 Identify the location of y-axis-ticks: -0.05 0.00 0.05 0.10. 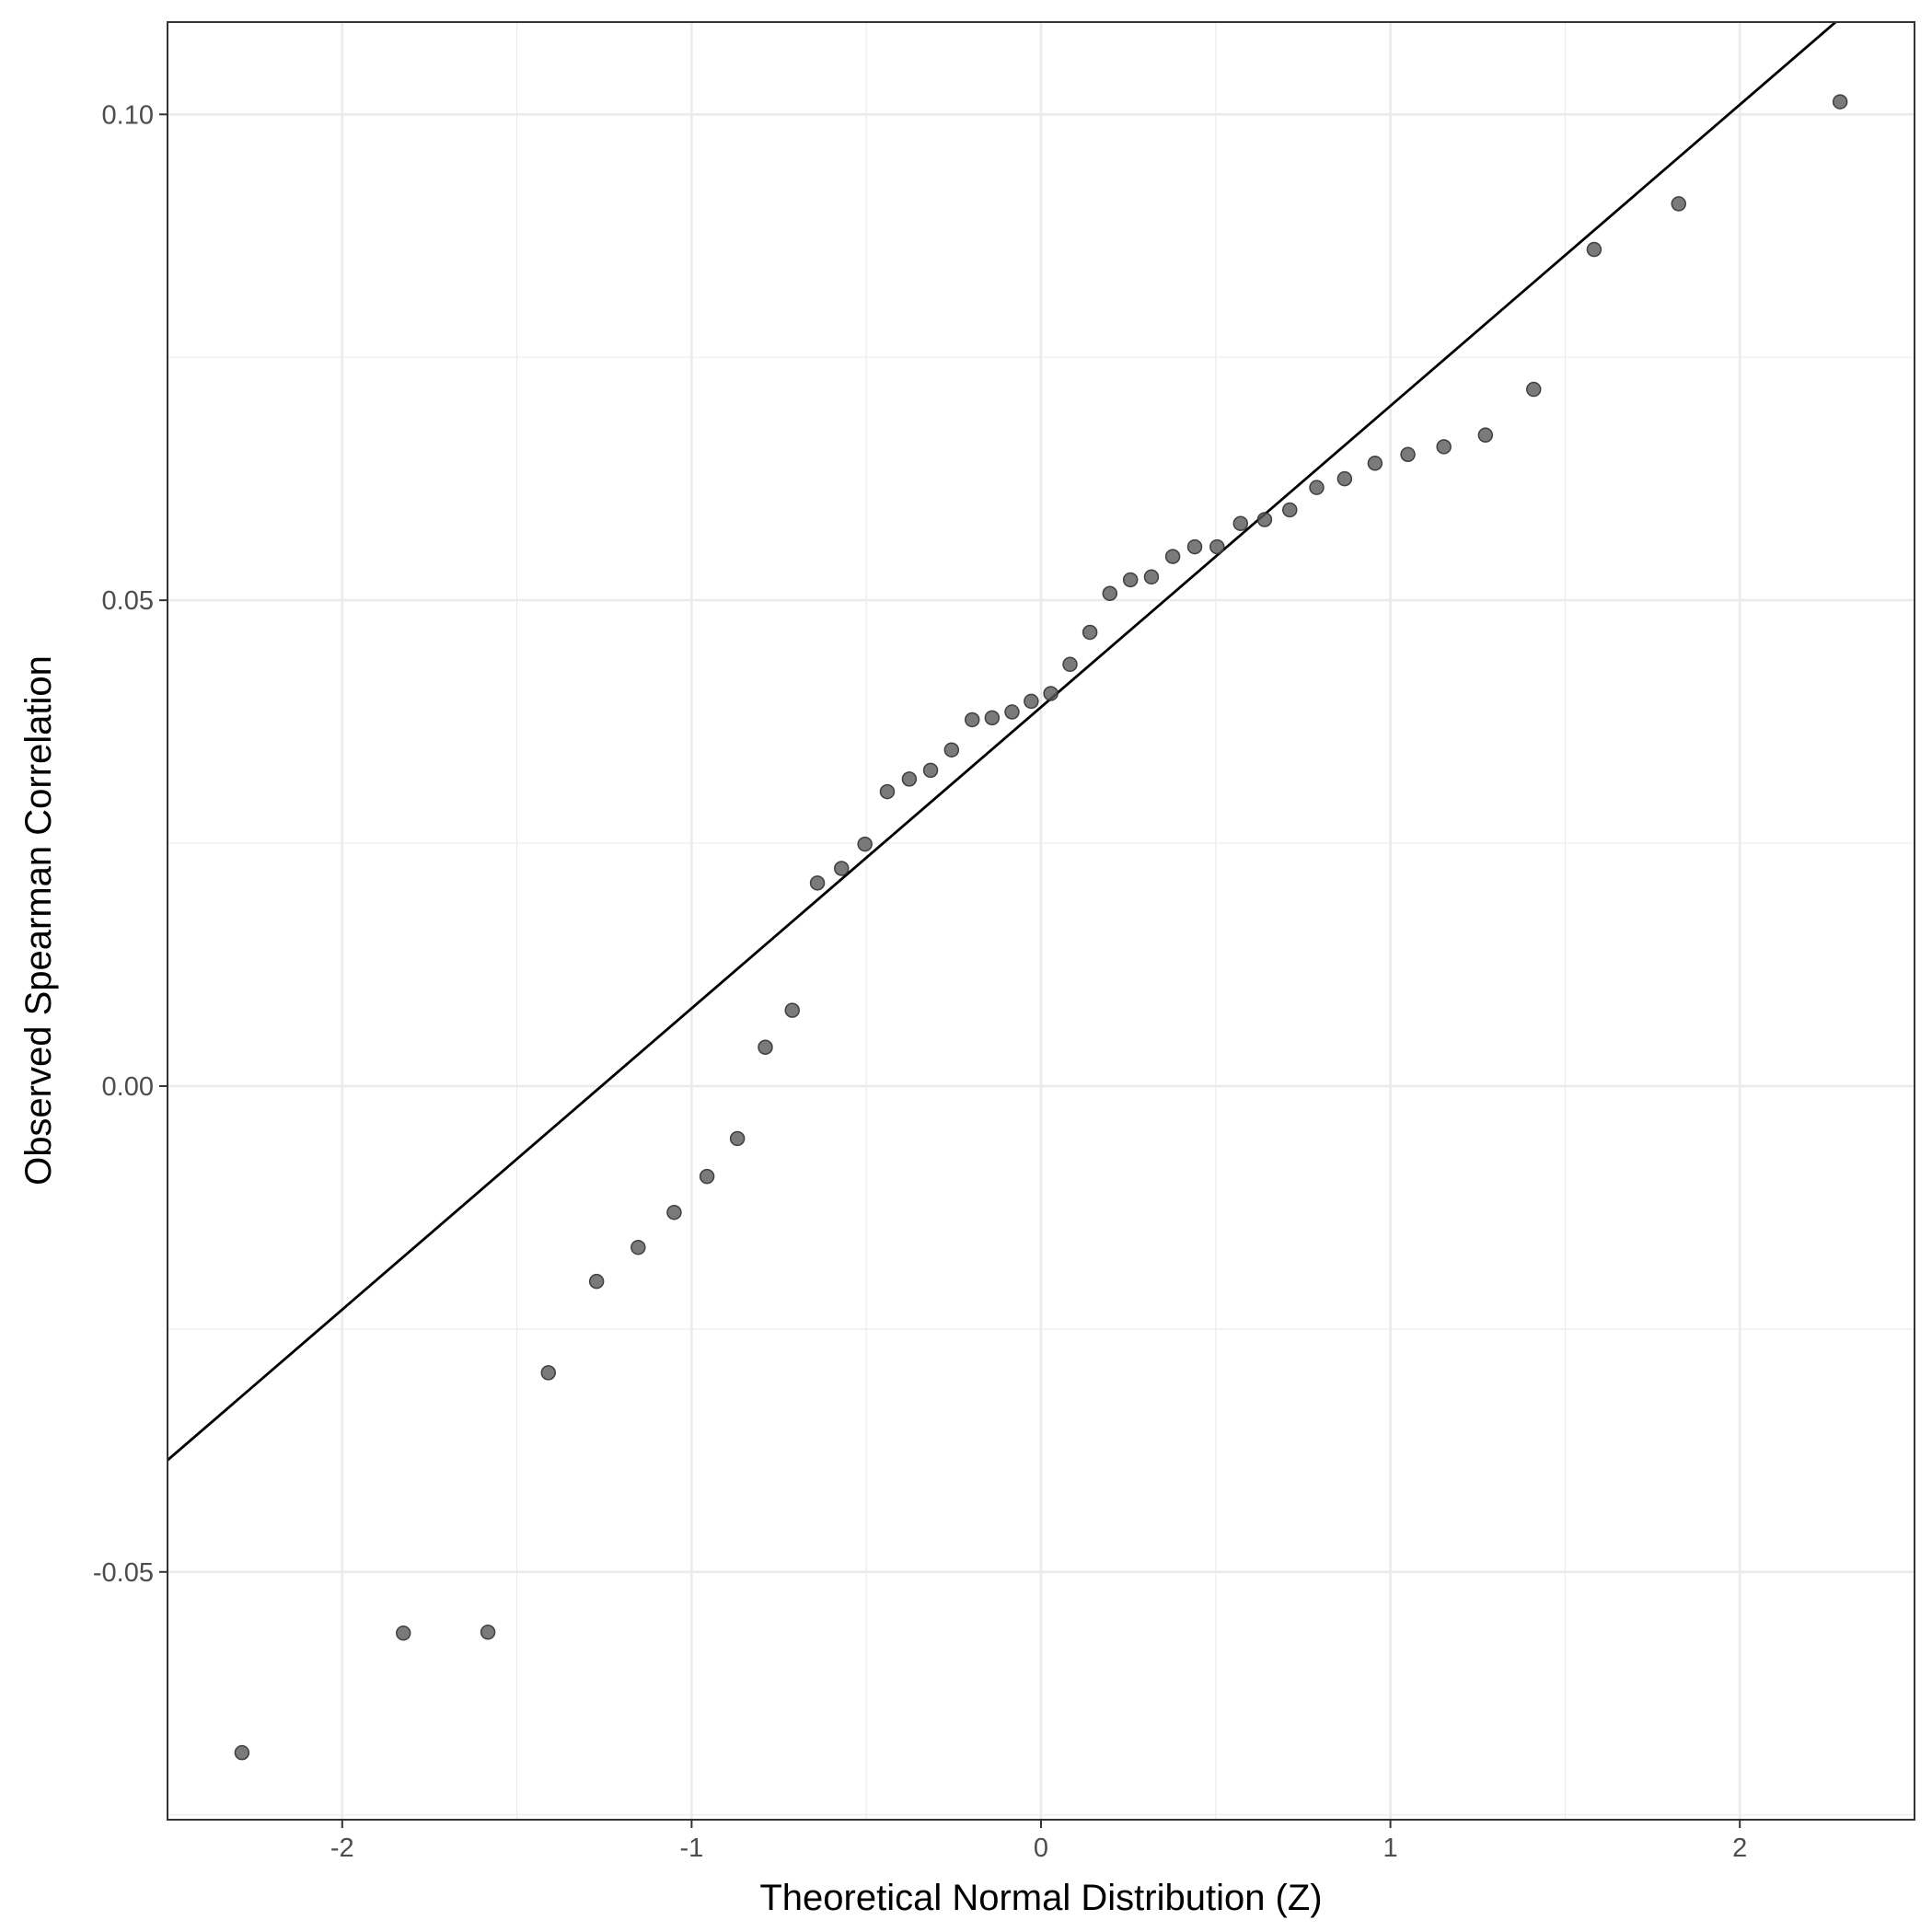
(130, 844).